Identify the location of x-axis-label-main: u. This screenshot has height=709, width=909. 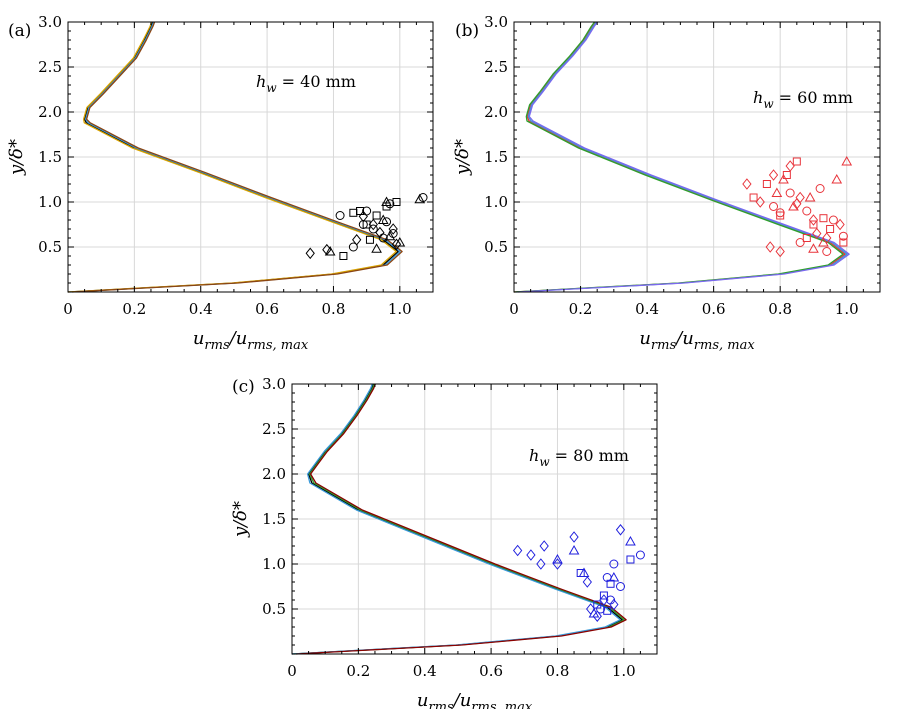
(423, 699).